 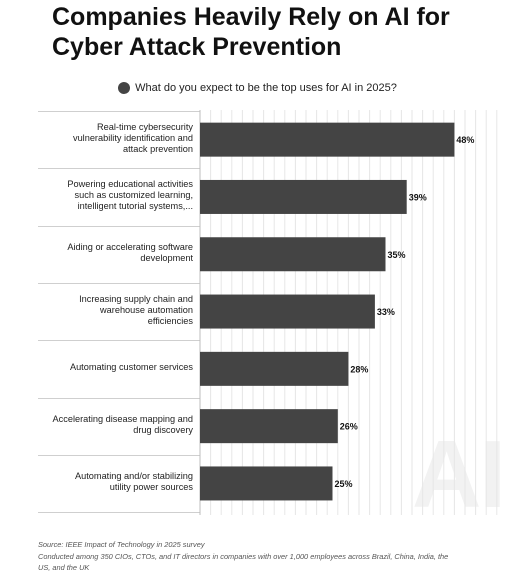 I want to click on data-label: 33%, so click(x=386, y=312).